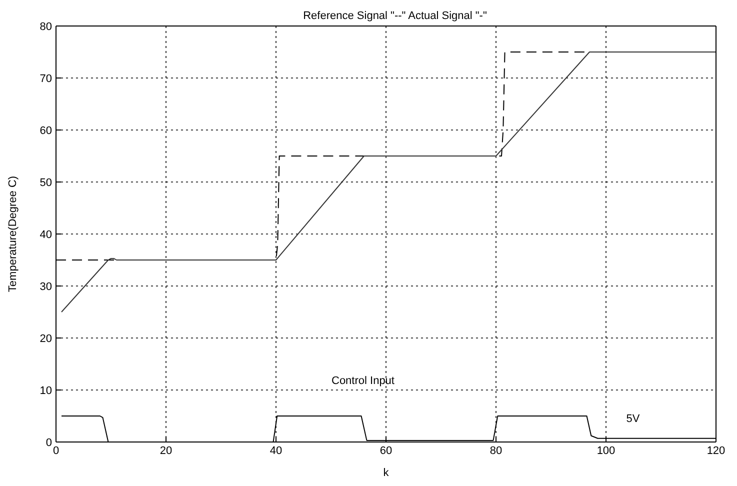  Describe the element at coordinates (46, 390) in the screenshot. I see `y-tick-label: 10` at that location.